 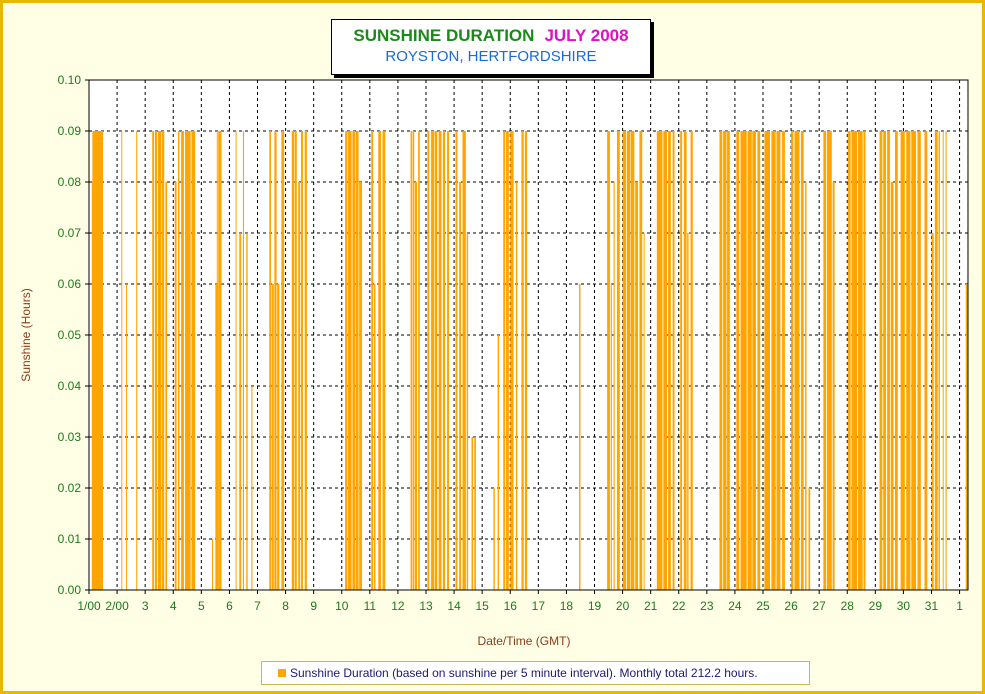 I want to click on x-tick-label: 19, so click(x=595, y=606).